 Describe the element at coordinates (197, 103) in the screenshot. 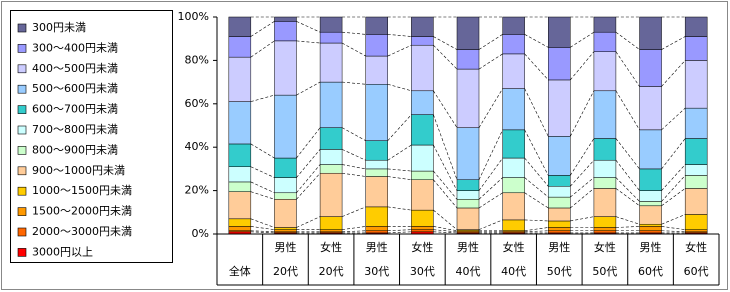

I see `y-tick-label: 60%` at that location.